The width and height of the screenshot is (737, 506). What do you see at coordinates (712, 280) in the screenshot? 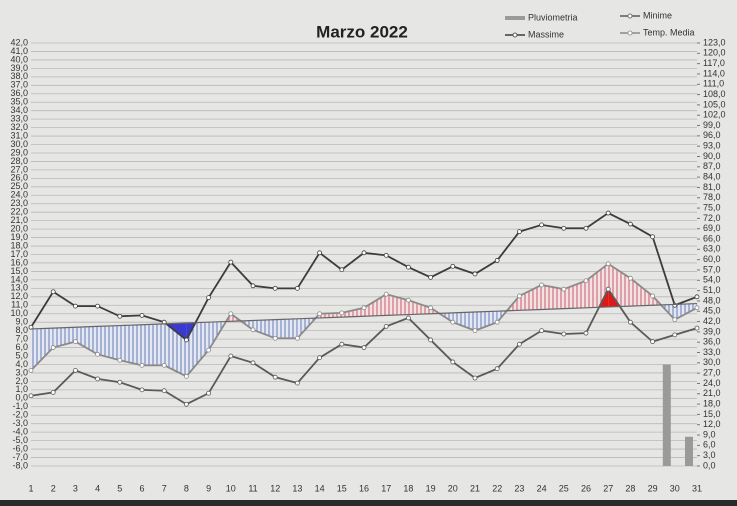
I see `y2-tick-label: 54,0` at bounding box center [712, 280].